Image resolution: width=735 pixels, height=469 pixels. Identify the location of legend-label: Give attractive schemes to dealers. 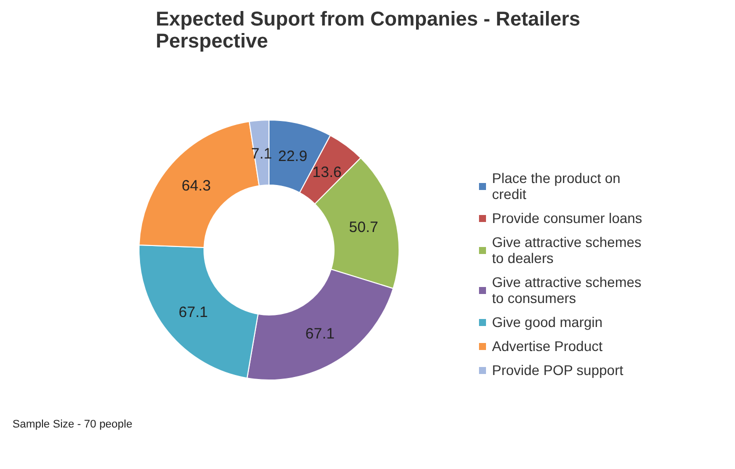
(567, 250).